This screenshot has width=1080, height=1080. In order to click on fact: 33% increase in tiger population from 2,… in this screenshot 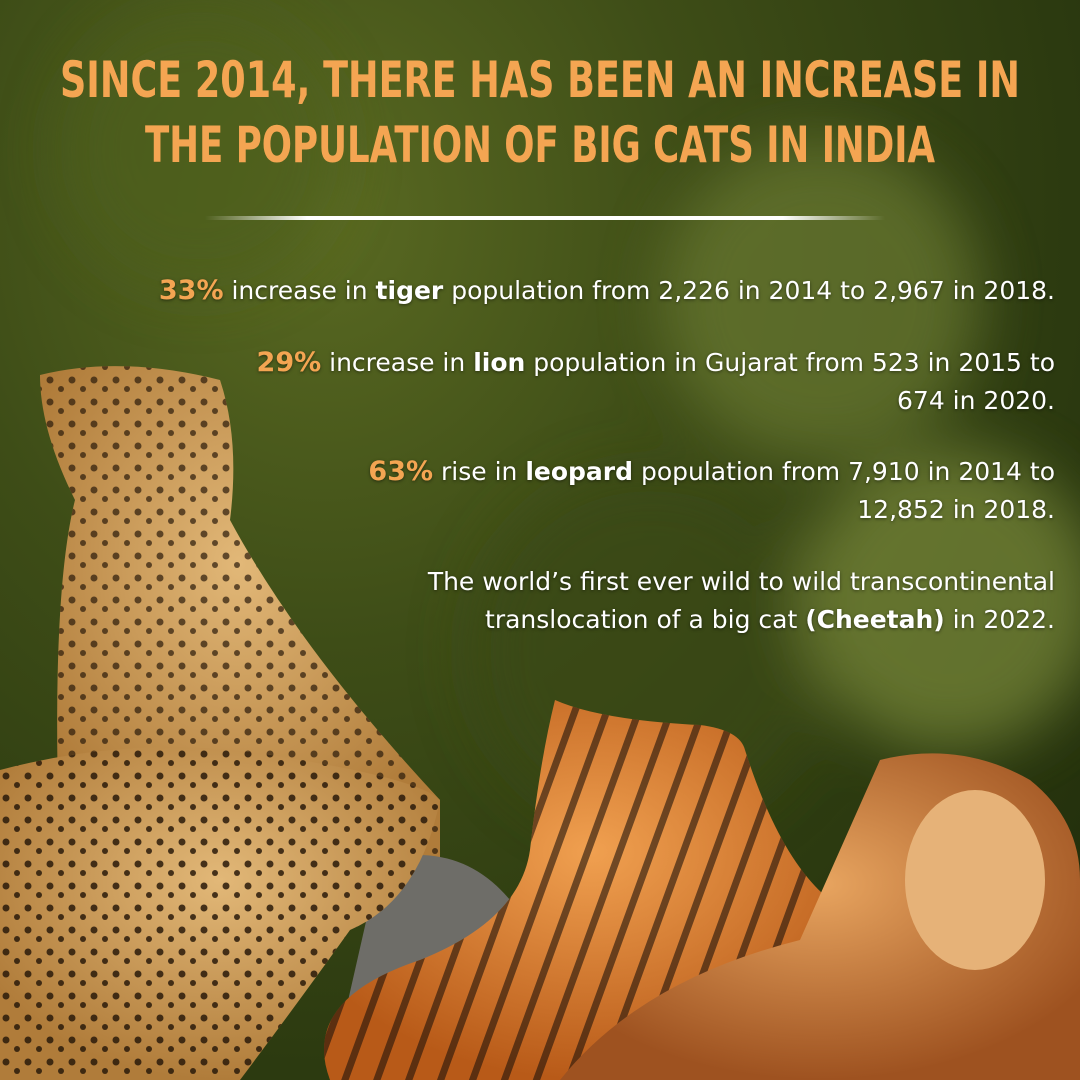, I will do `click(535, 291)`.